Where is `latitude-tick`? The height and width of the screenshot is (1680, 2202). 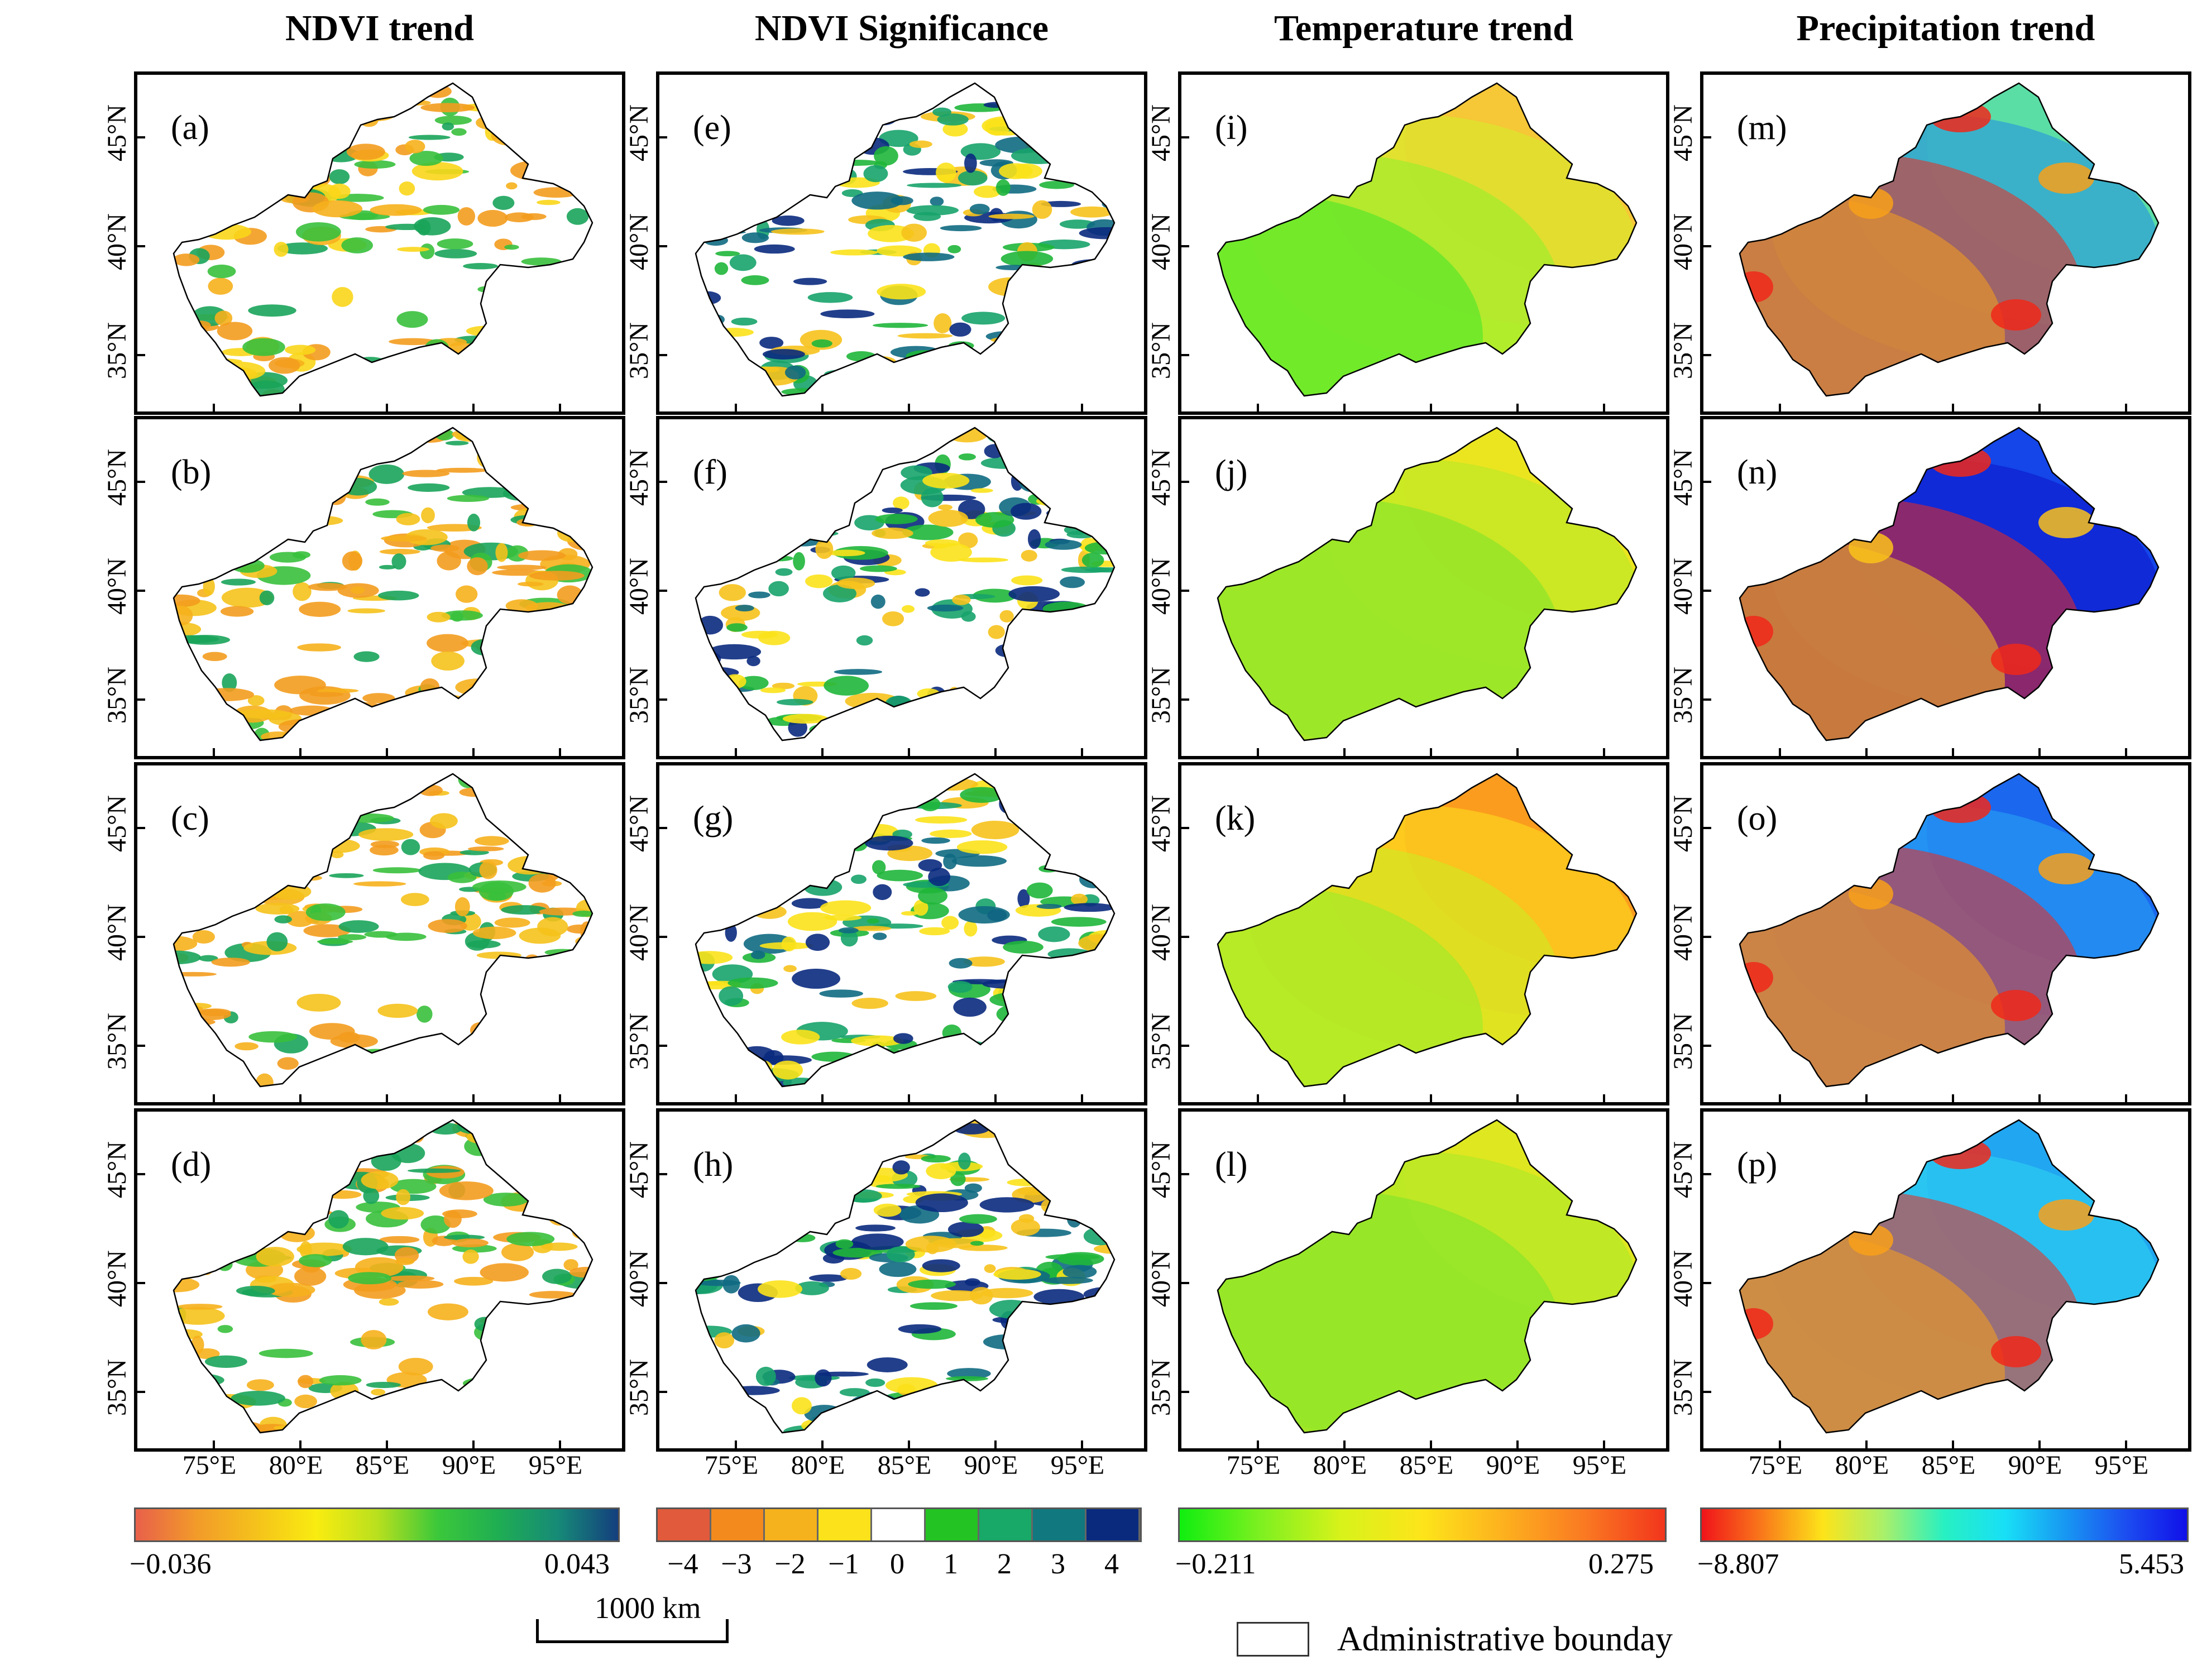
latitude-tick is located at coordinates (663, 937).